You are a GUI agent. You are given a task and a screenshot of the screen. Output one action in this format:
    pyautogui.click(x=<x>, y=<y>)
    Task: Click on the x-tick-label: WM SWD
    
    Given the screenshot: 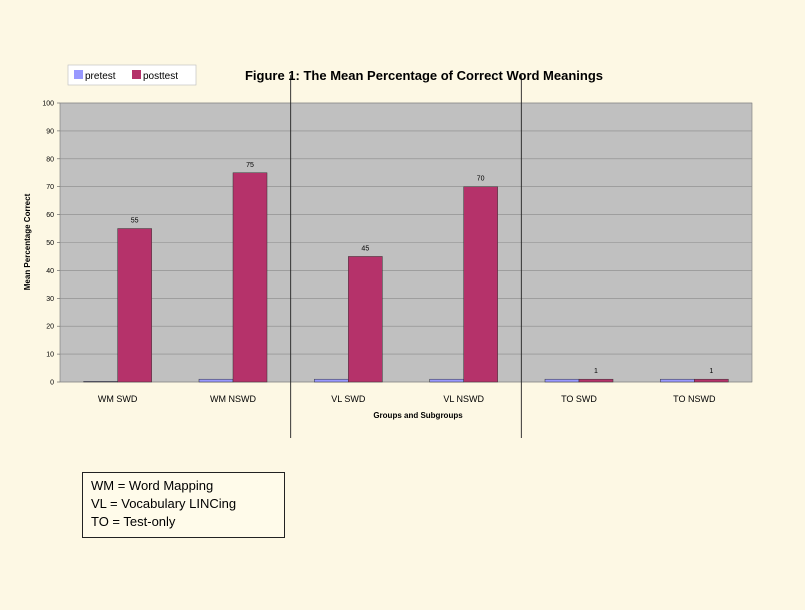 What is the action you would take?
    pyautogui.click(x=118, y=399)
    